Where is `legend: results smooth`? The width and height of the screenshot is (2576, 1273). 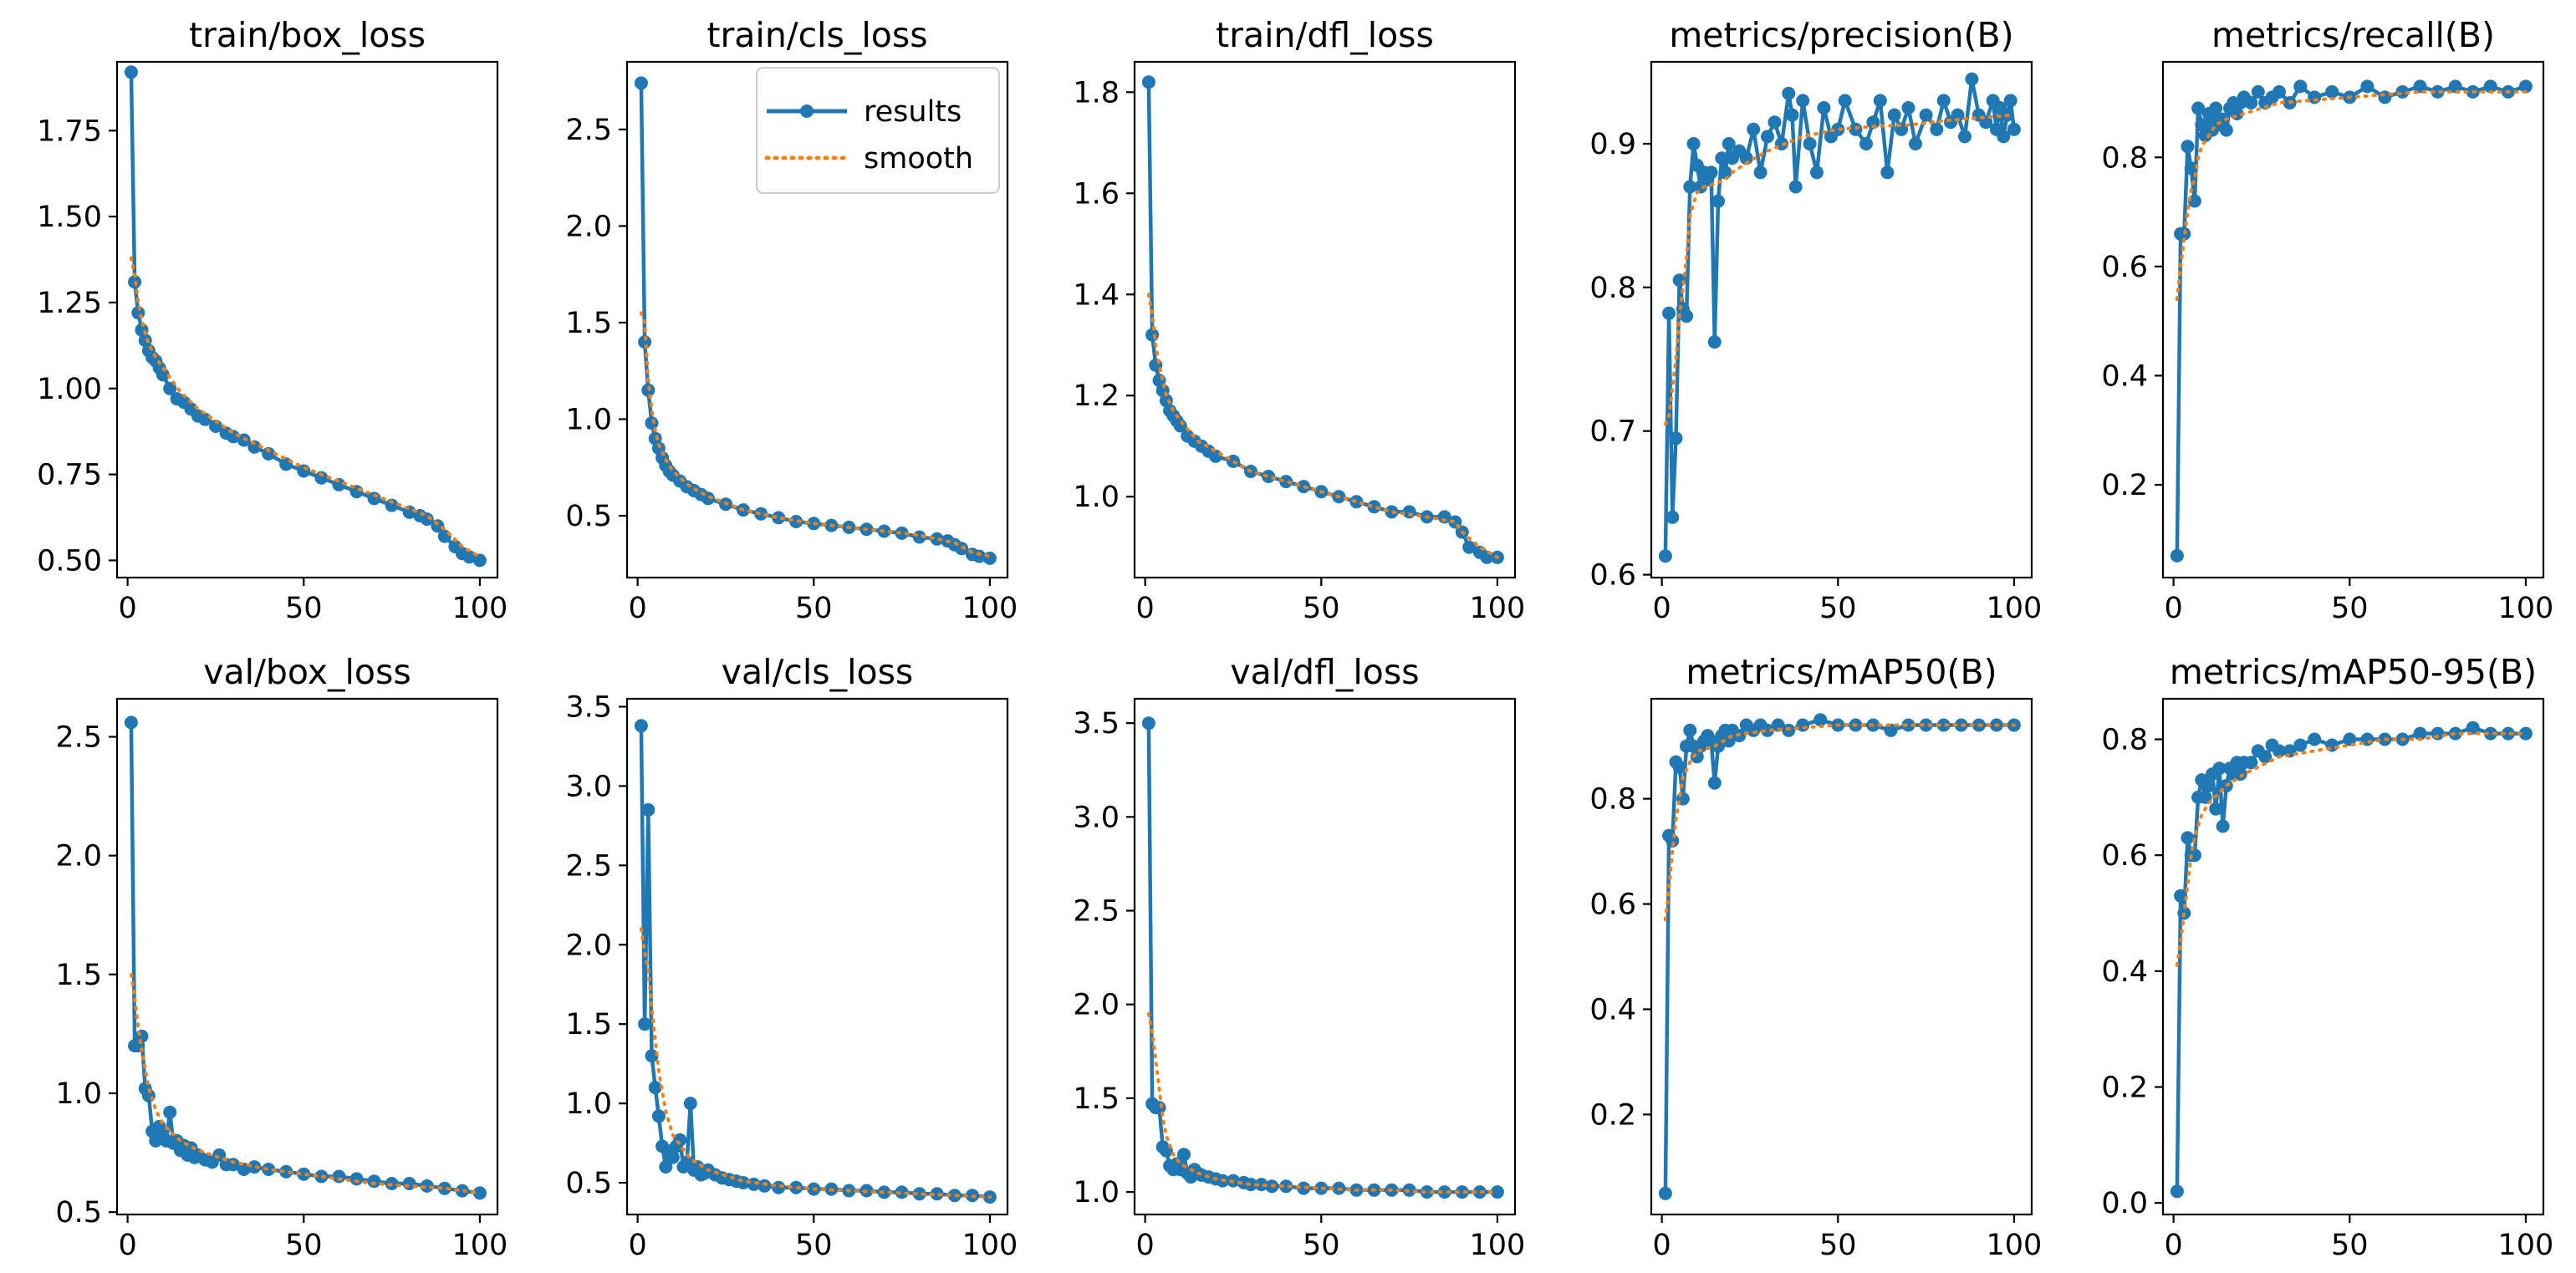 legend: results smooth is located at coordinates (878, 130).